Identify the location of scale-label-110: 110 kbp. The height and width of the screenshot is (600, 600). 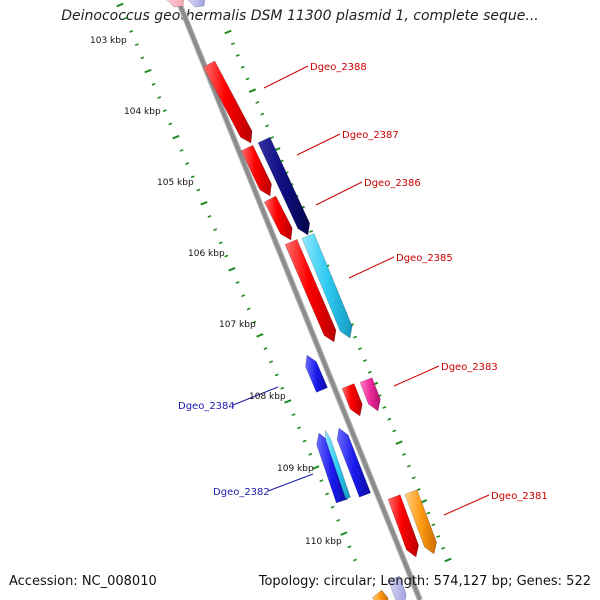
(323, 542).